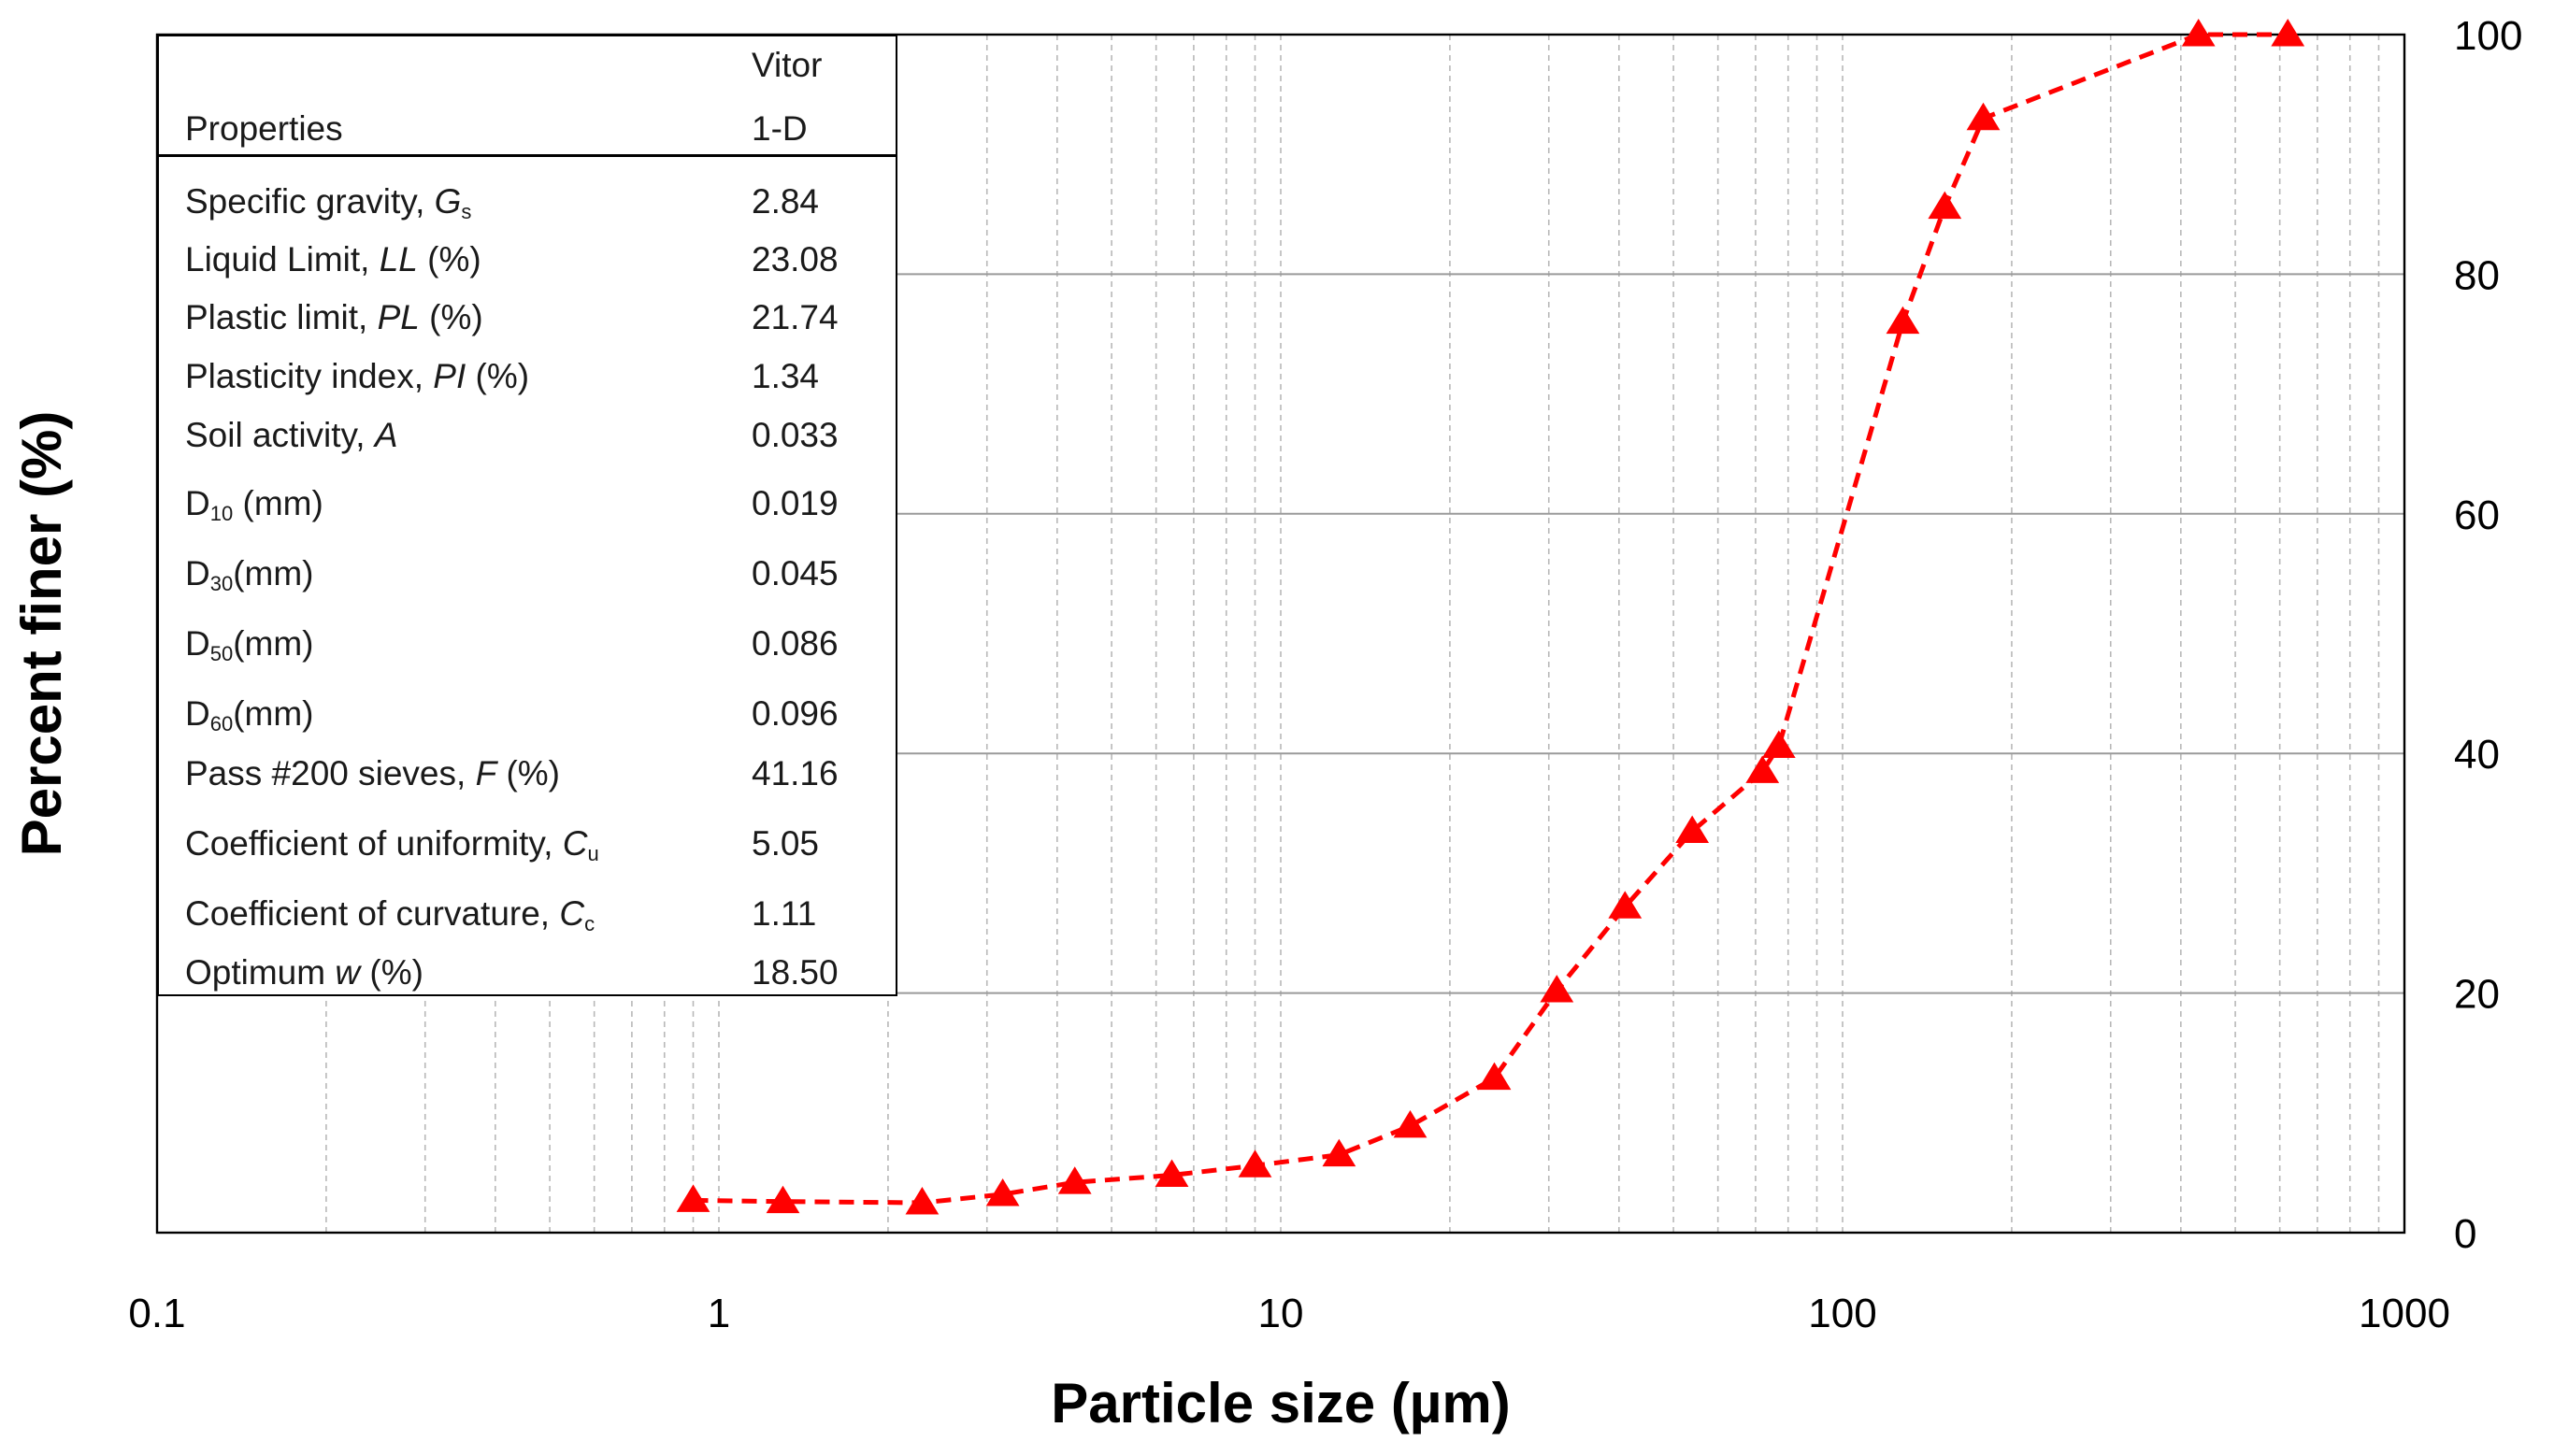 The width and height of the screenshot is (2554, 1456). What do you see at coordinates (2477, 515) in the screenshot?
I see `y-tick-label: 60` at bounding box center [2477, 515].